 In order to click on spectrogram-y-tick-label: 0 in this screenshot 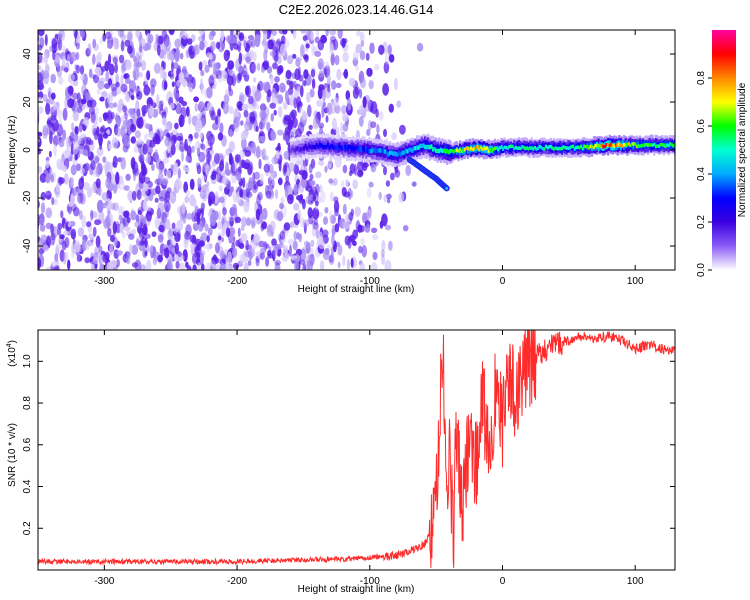, I will do `click(27, 150)`.